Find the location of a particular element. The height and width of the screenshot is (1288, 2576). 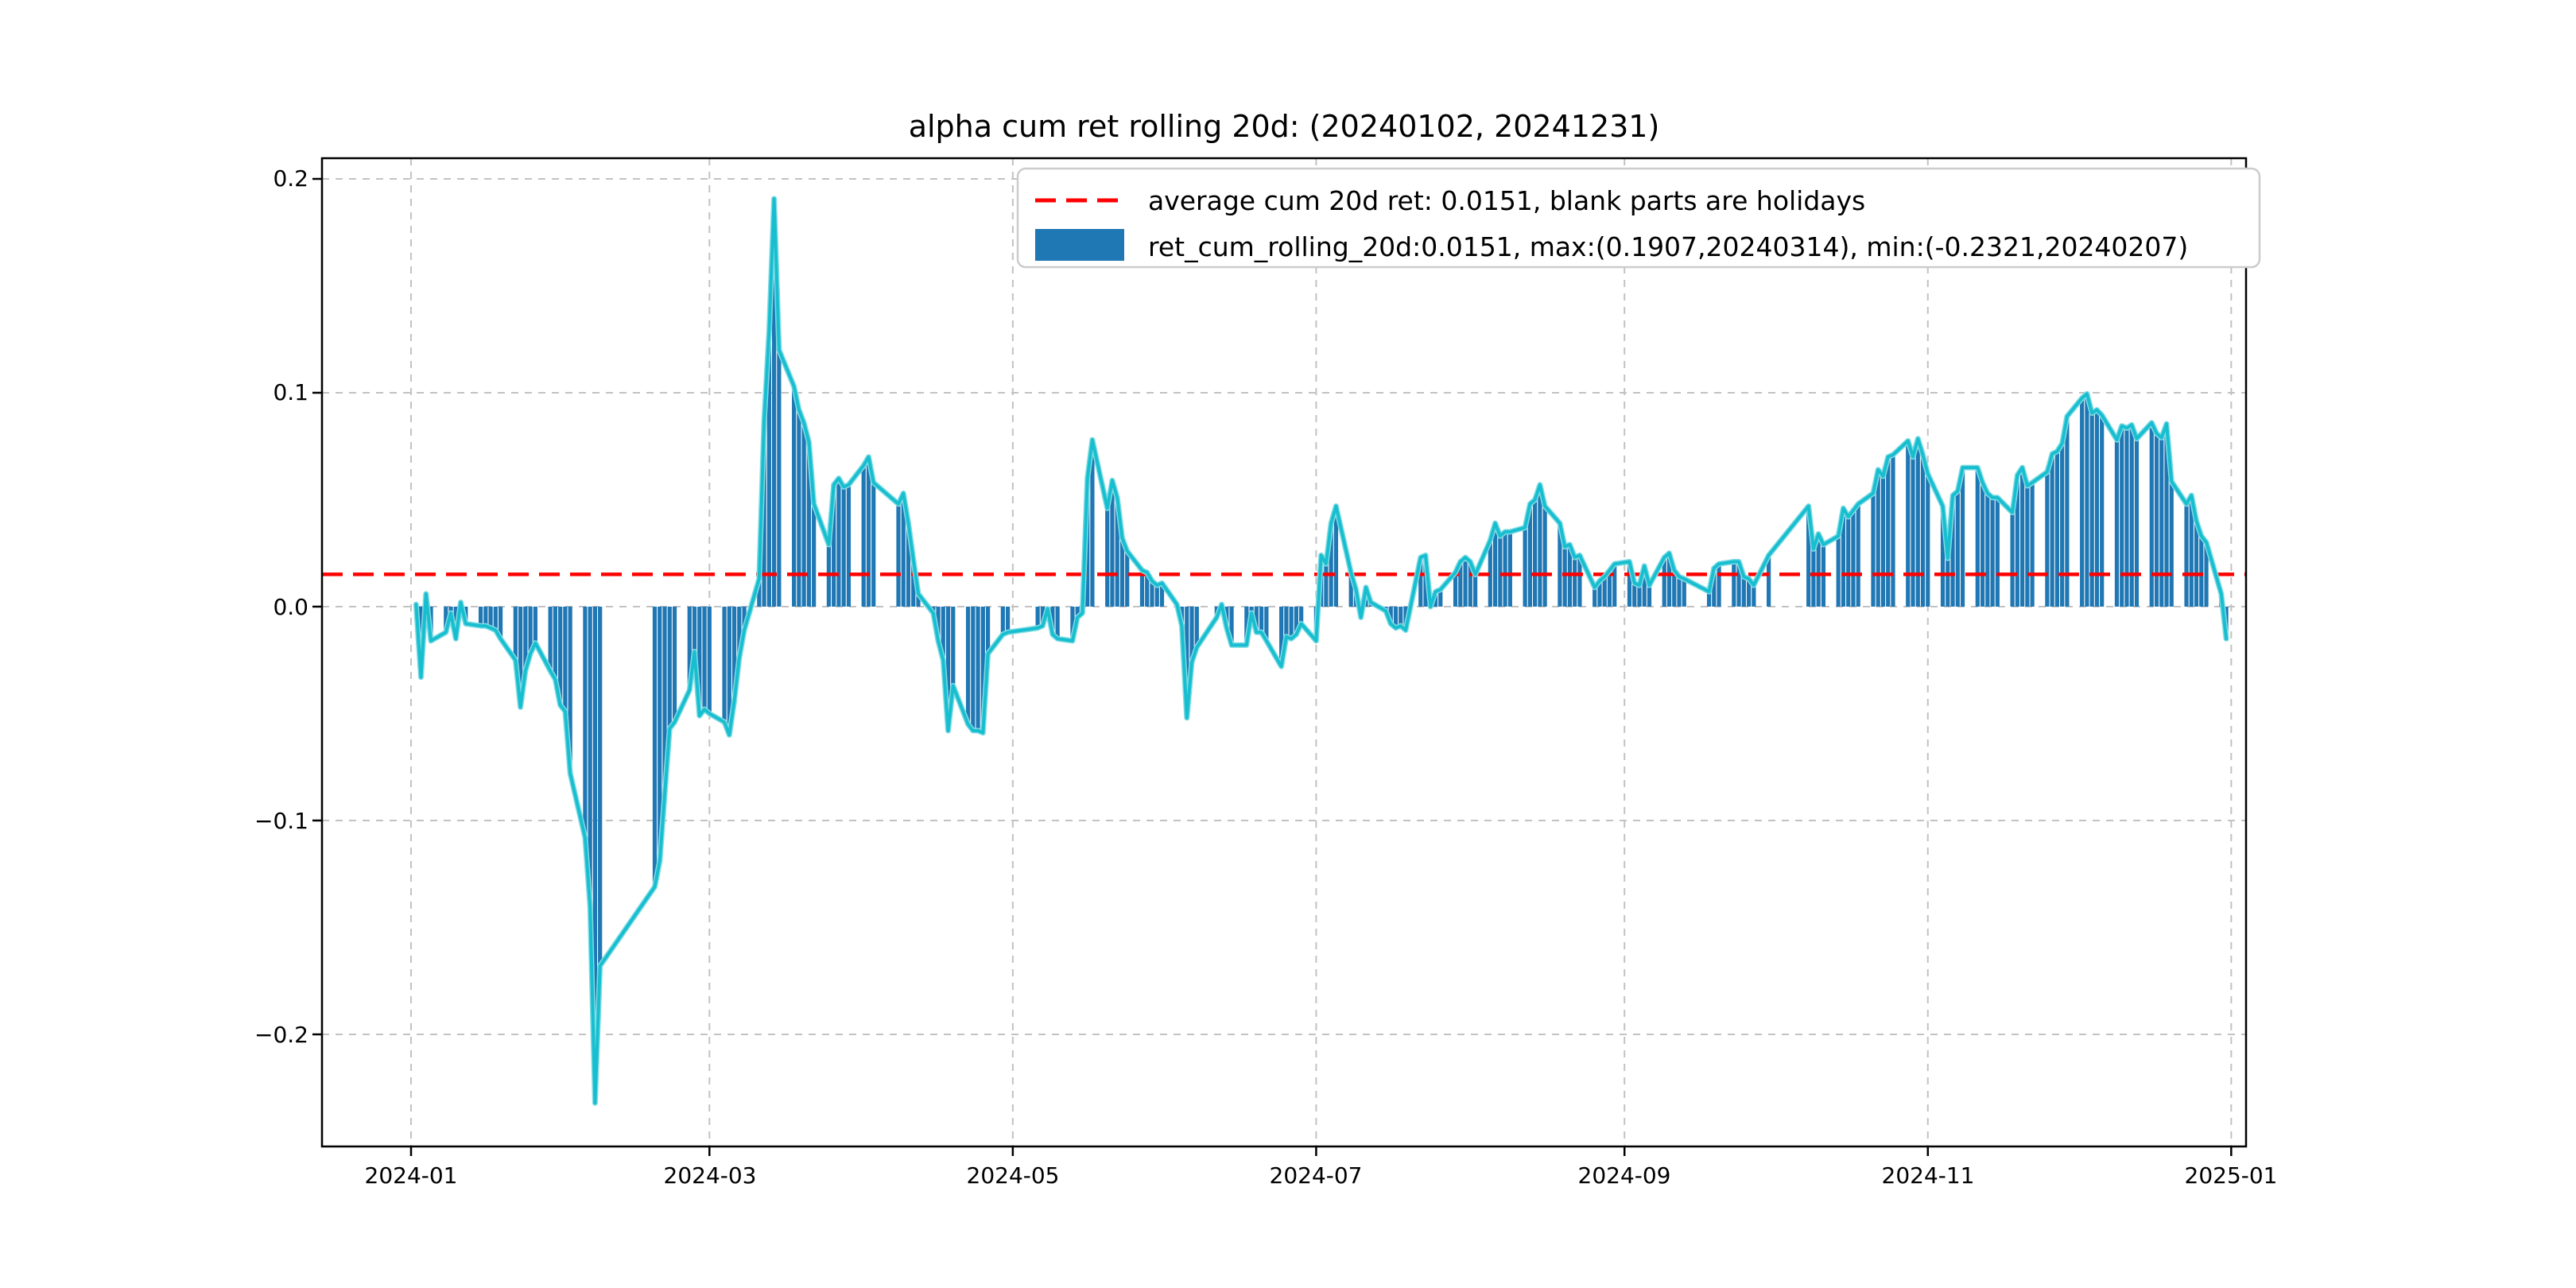

x-tick-label-2024-05: 2024-05 is located at coordinates (1013, 1175).